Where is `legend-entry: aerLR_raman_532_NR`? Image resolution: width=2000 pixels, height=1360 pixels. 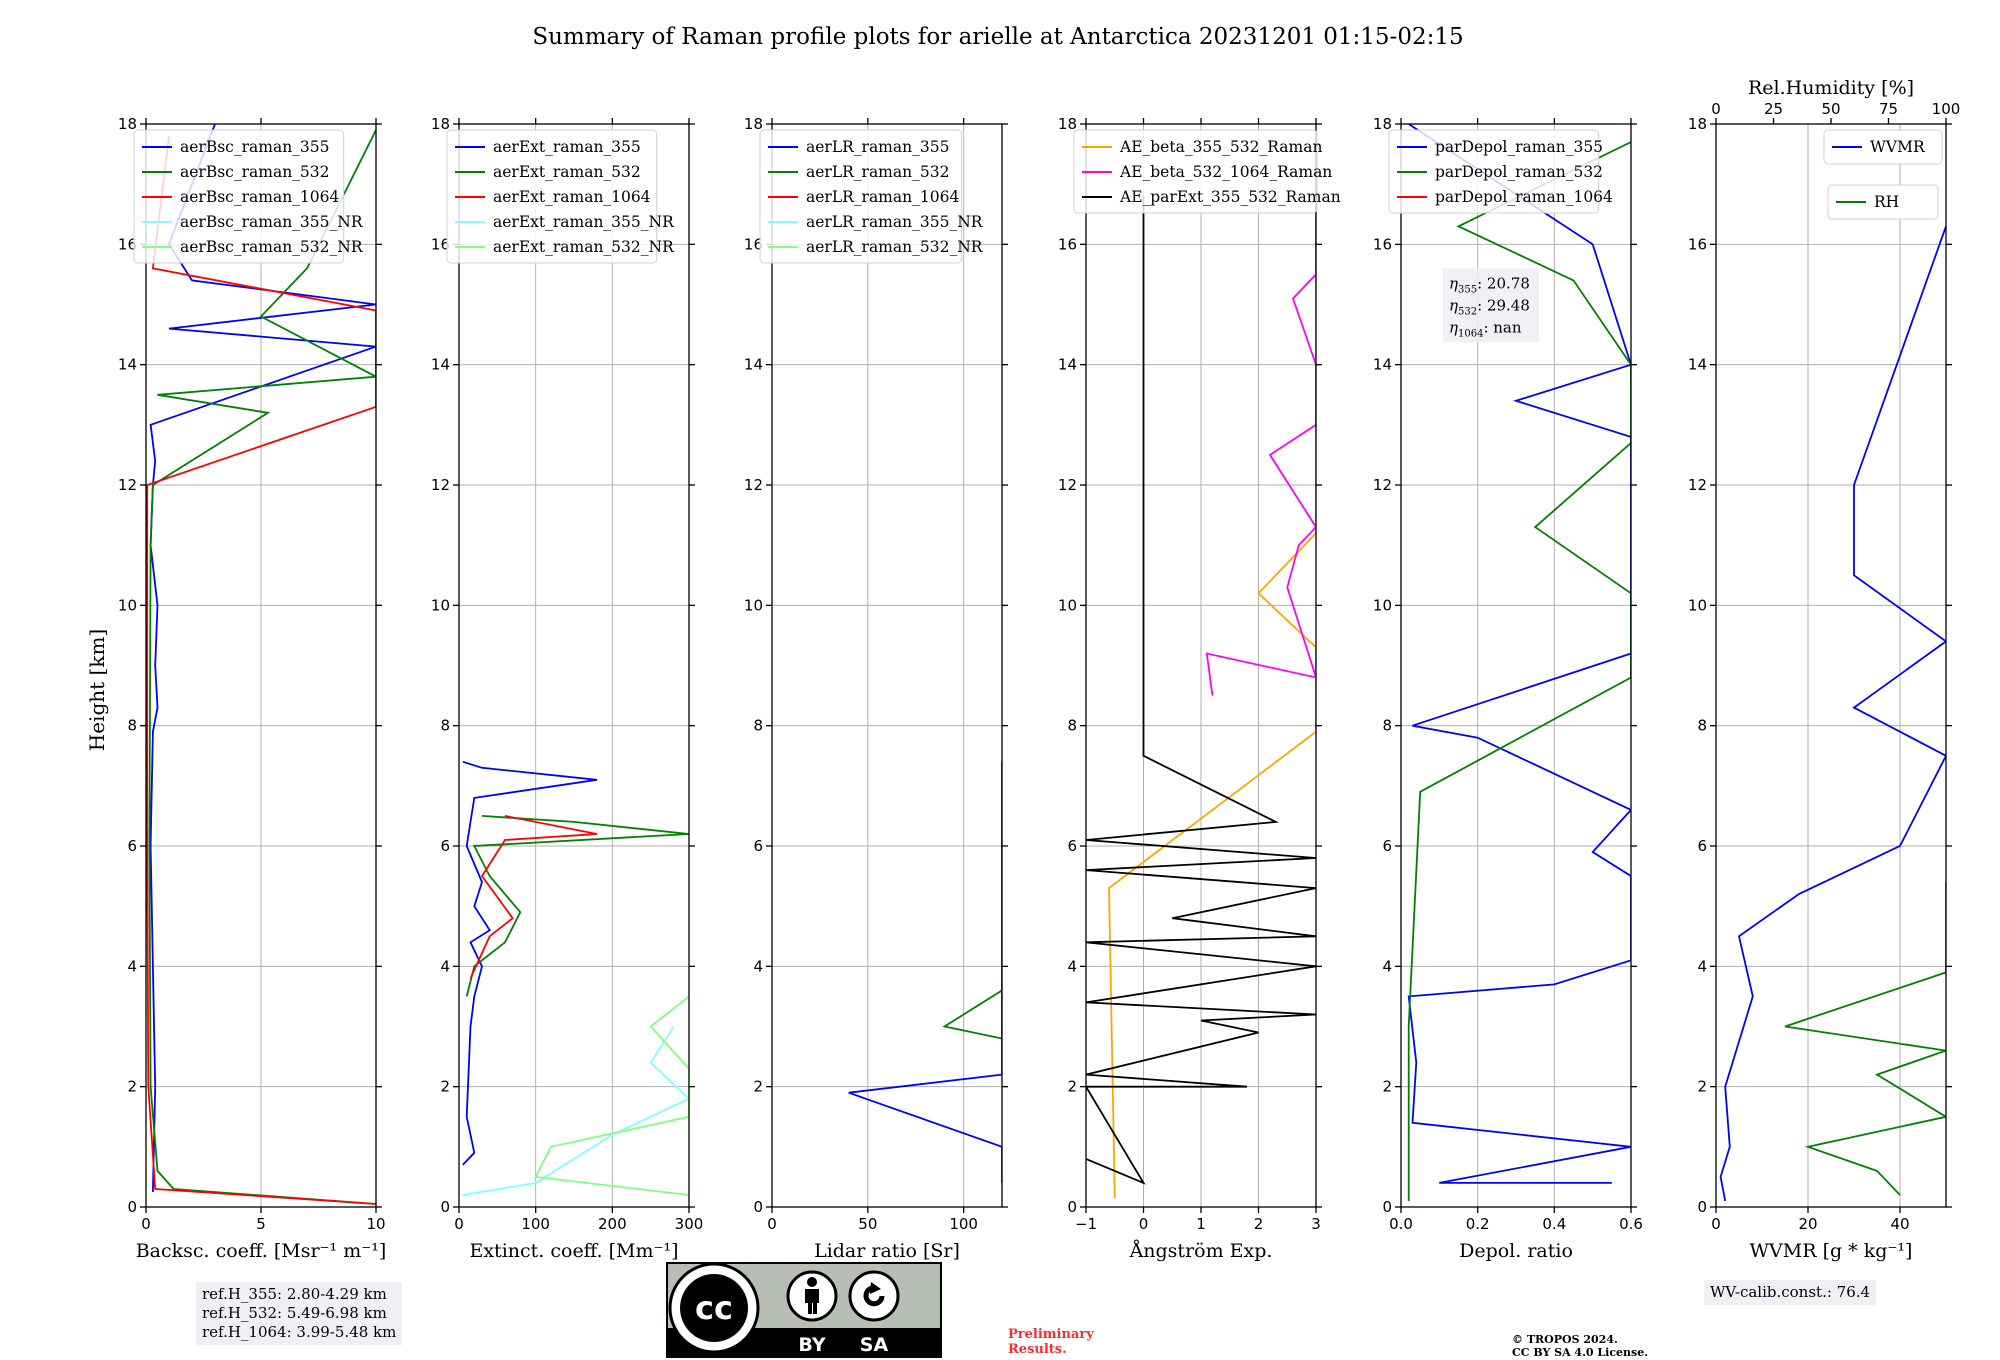 legend-entry: aerLR_raman_532_NR is located at coordinates (895, 247).